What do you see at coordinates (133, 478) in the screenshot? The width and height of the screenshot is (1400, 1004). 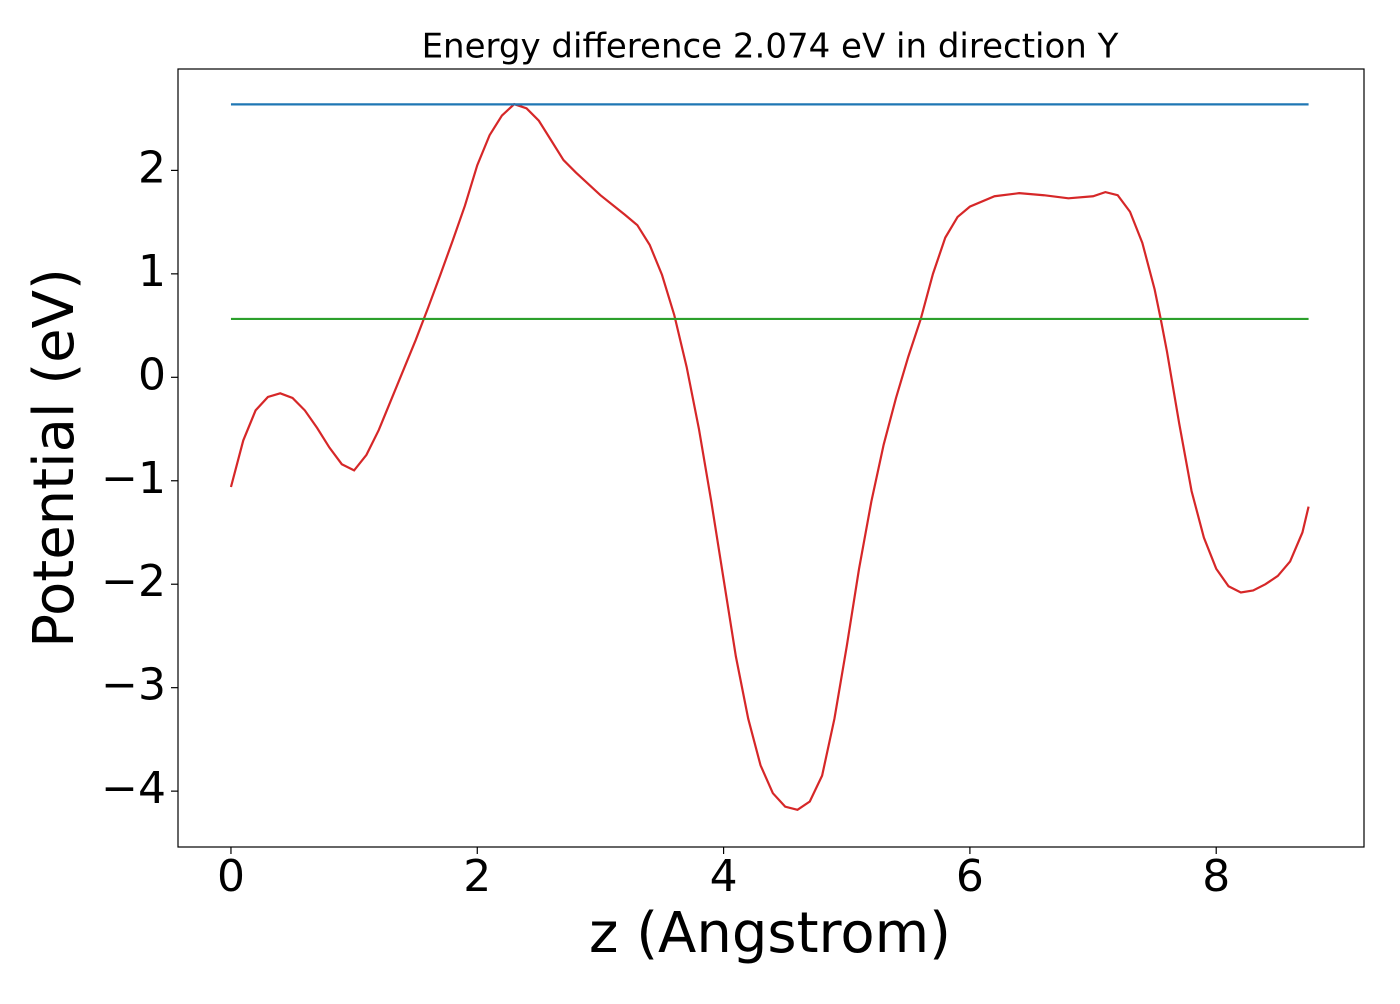 I see `y-tick-label: −1` at bounding box center [133, 478].